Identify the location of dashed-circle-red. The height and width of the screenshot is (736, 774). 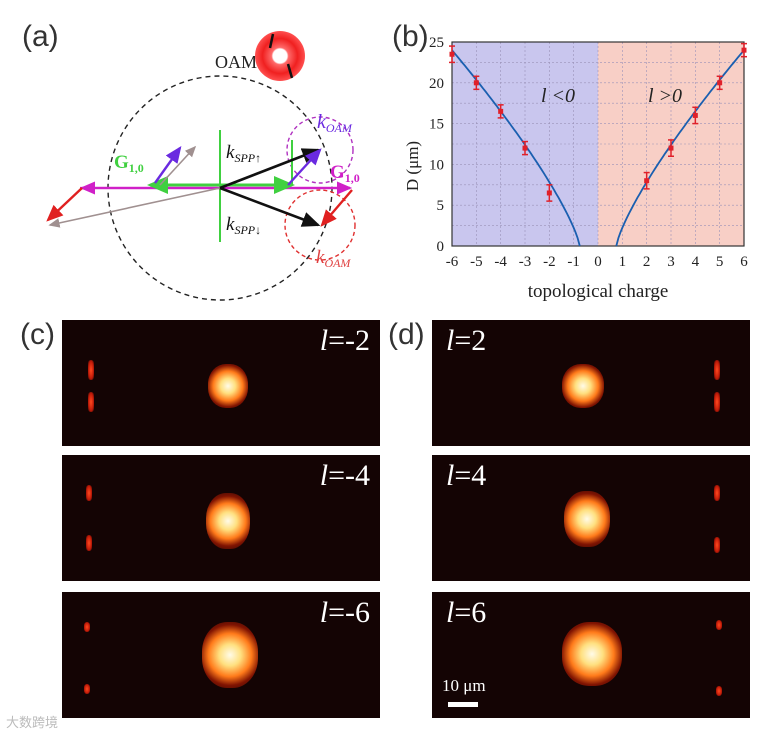
(320, 225).